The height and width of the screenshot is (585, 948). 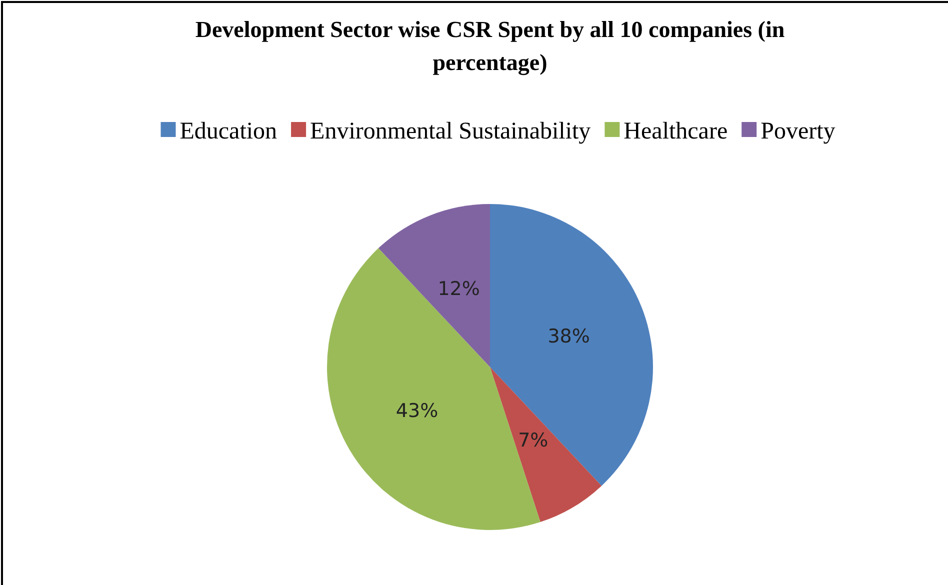 I want to click on legend-label: Poverty, so click(x=798, y=131).